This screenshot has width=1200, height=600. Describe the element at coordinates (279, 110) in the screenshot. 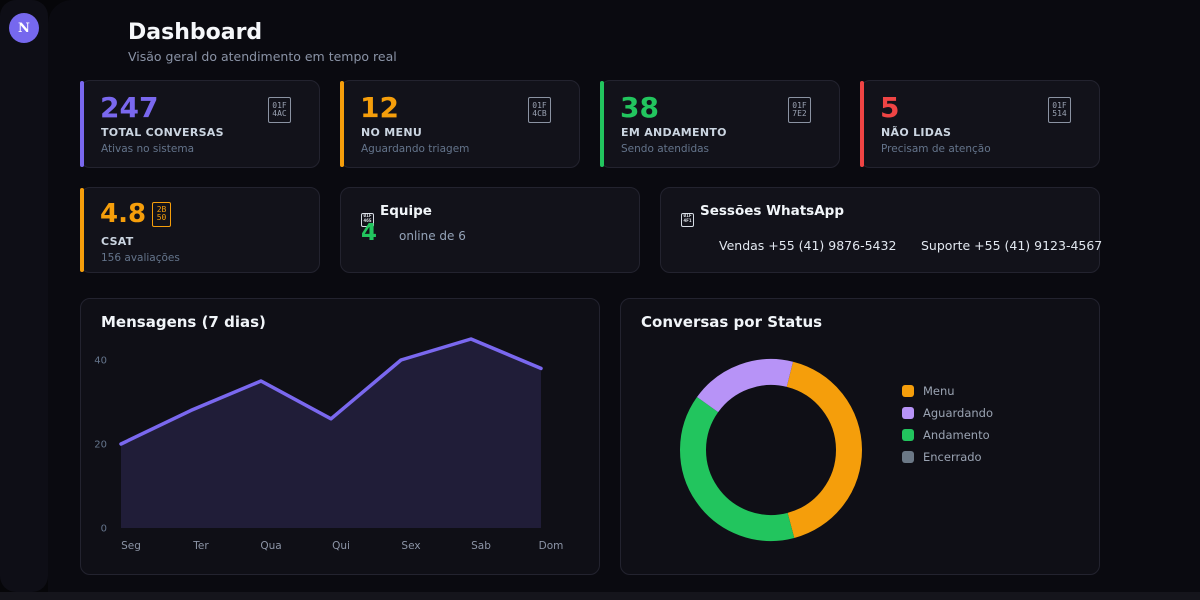

I see `speech-balloon-emoji-tofu-icon: 01F 4AC` at that location.